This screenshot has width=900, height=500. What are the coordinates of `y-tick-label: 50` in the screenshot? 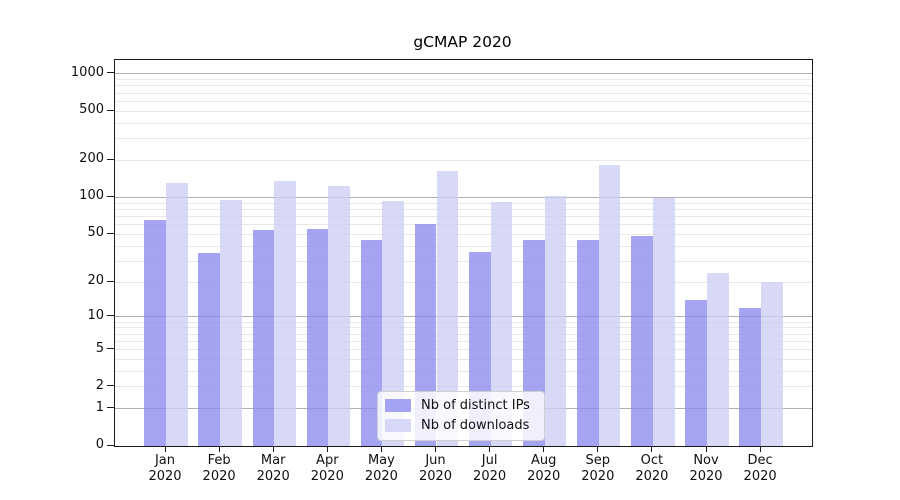 It's located at (95, 233).